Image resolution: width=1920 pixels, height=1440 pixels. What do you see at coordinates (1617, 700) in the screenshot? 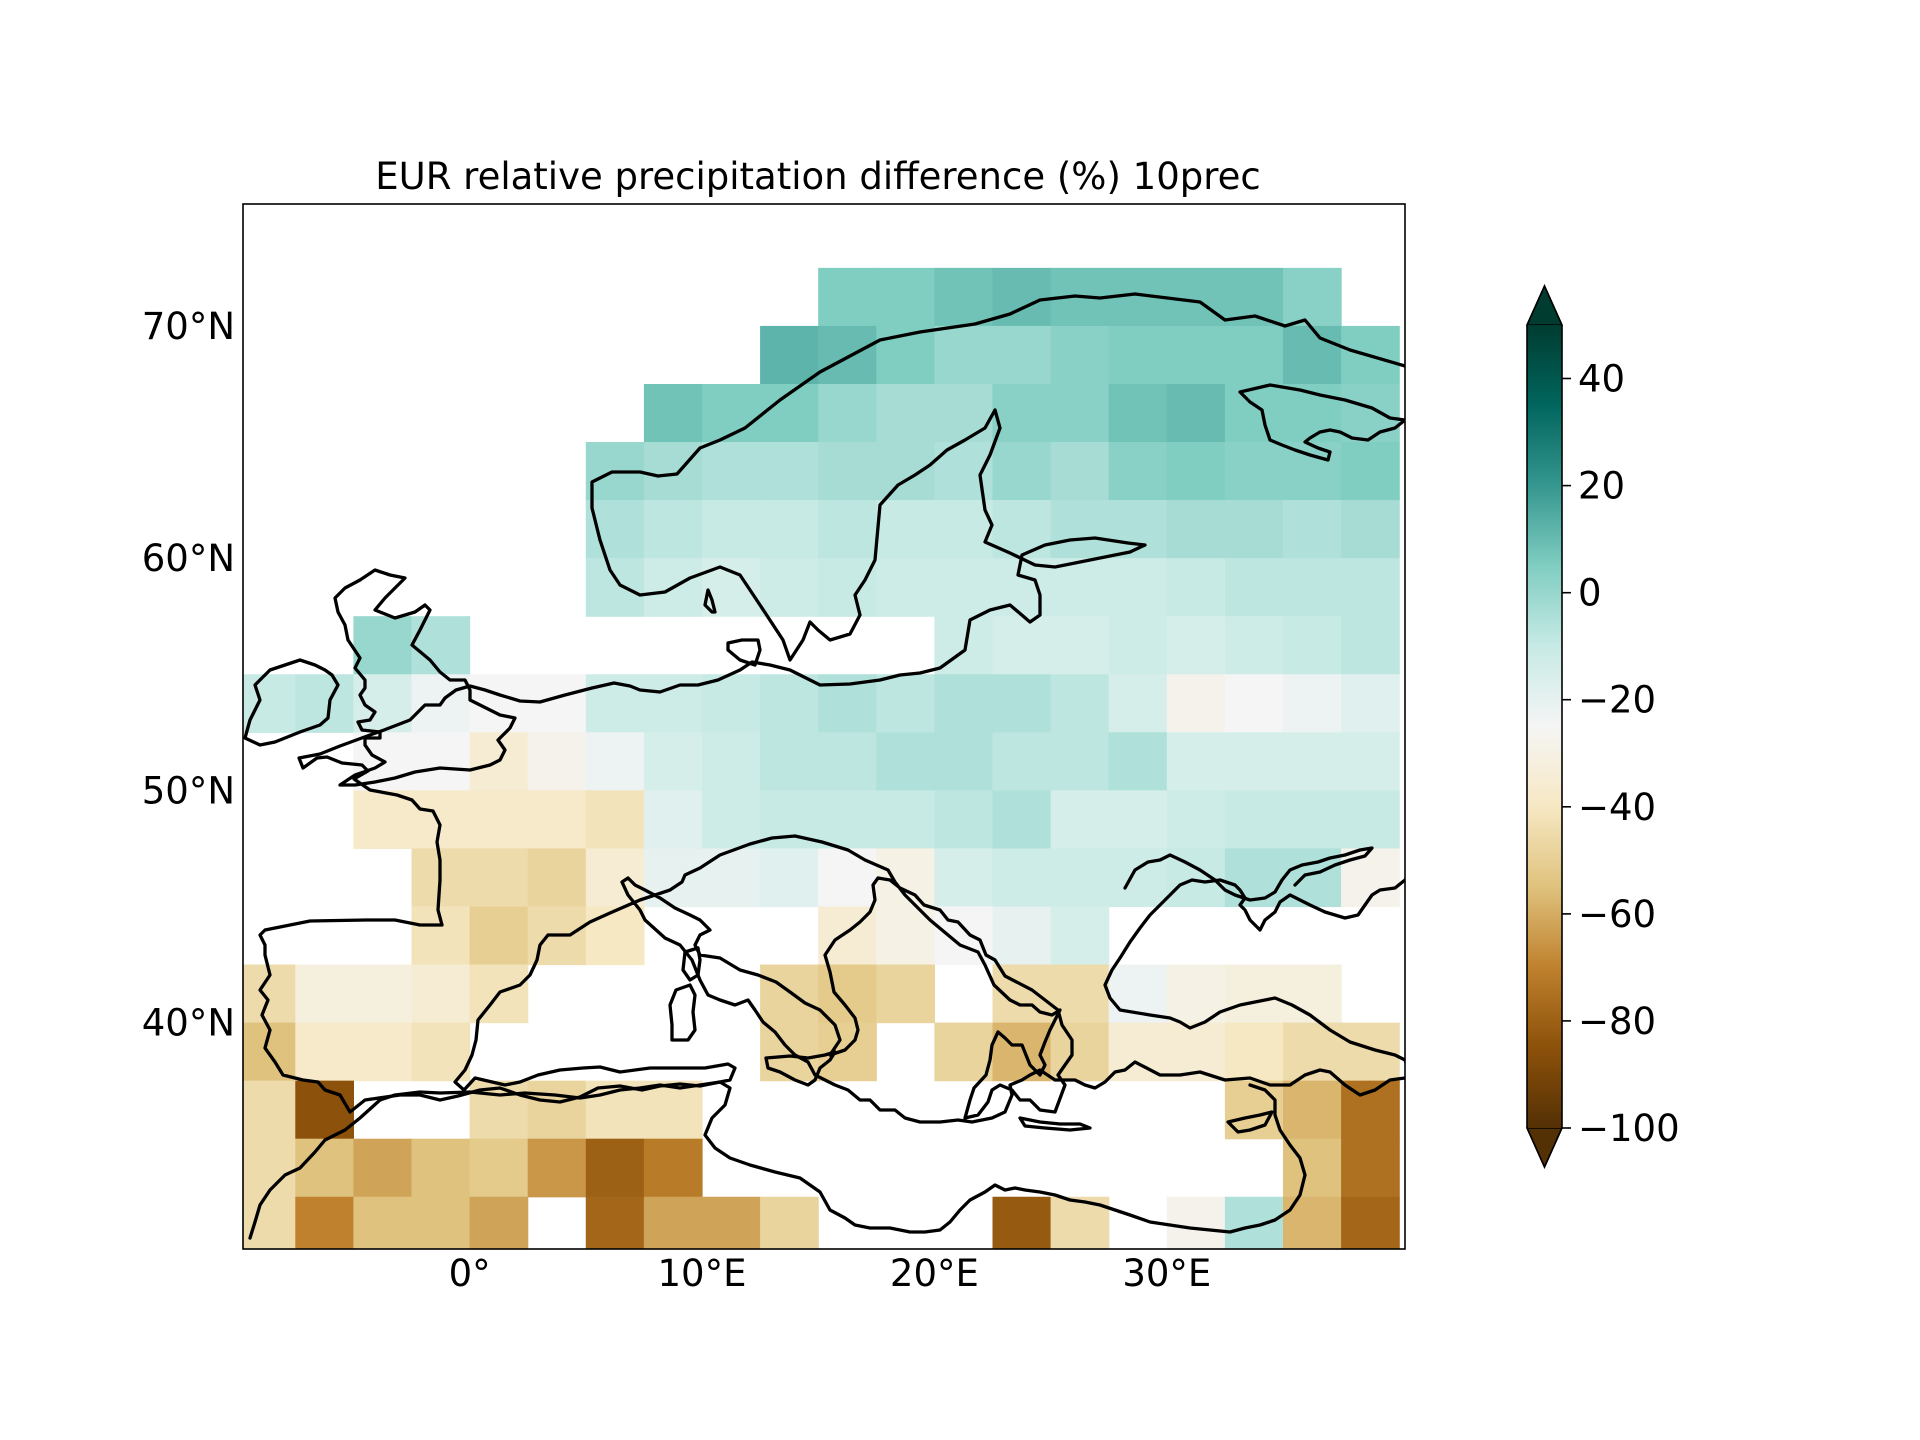
I see `colorbar-tick-label: −20` at bounding box center [1617, 700].